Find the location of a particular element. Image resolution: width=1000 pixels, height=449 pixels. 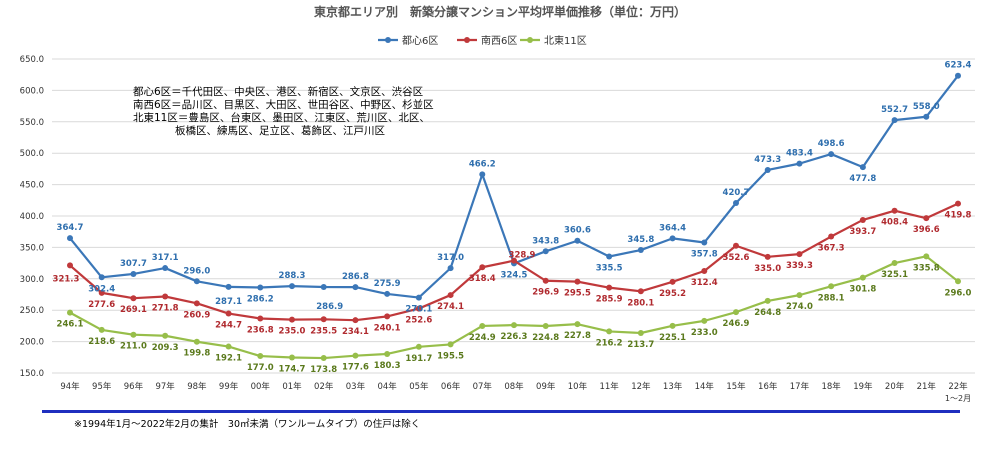

data-label: 269.1 is located at coordinates (133, 310).